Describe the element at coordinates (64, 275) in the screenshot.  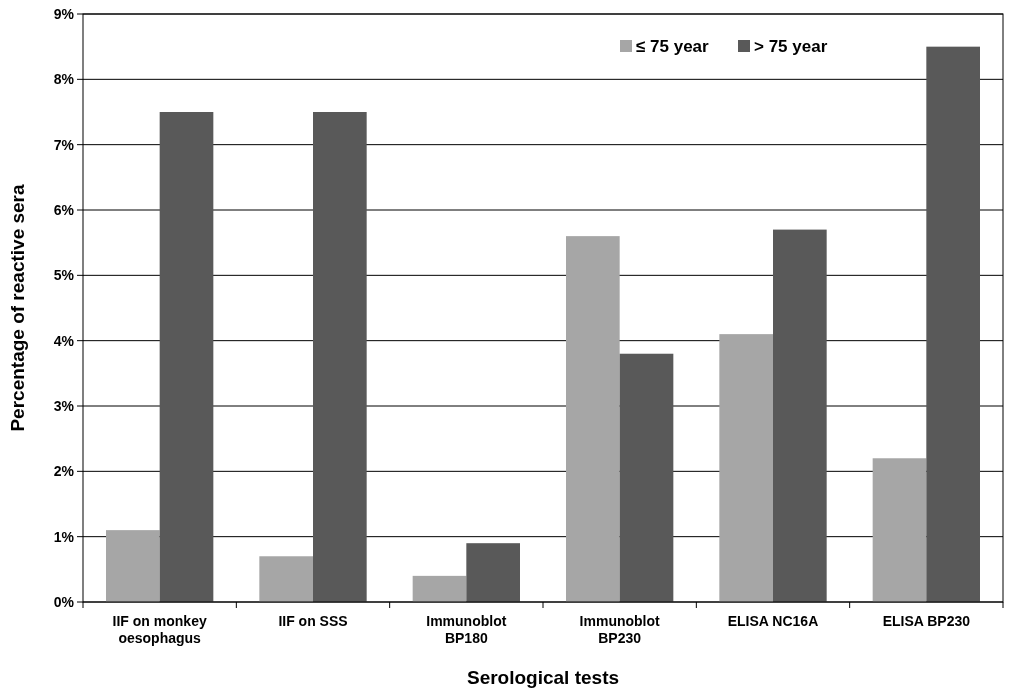
I see `y-tick-label: 5%` at that location.